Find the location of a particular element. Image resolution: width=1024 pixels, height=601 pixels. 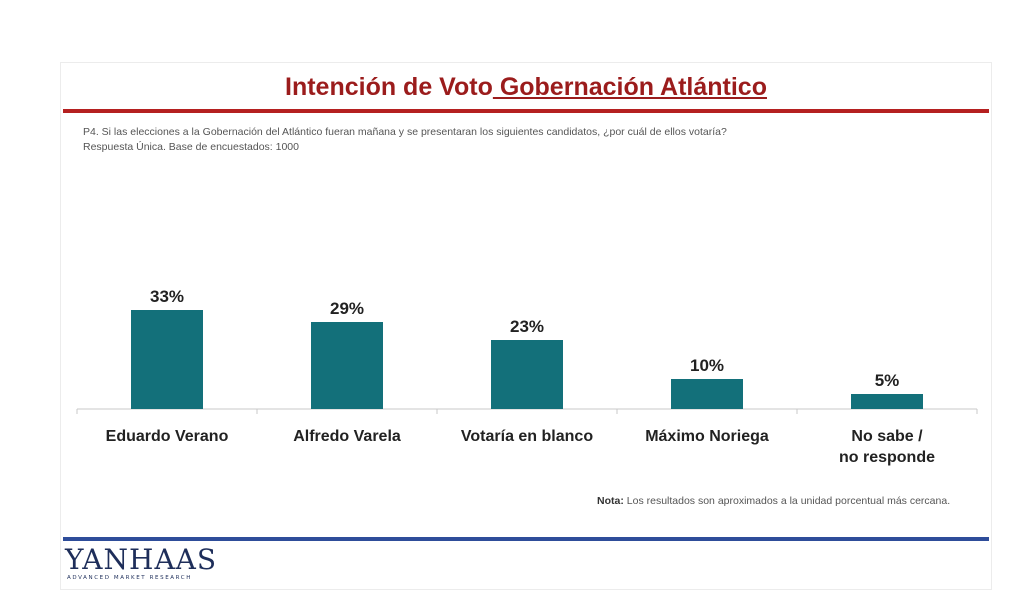

data-label-1: 33% is located at coordinates (167, 296).